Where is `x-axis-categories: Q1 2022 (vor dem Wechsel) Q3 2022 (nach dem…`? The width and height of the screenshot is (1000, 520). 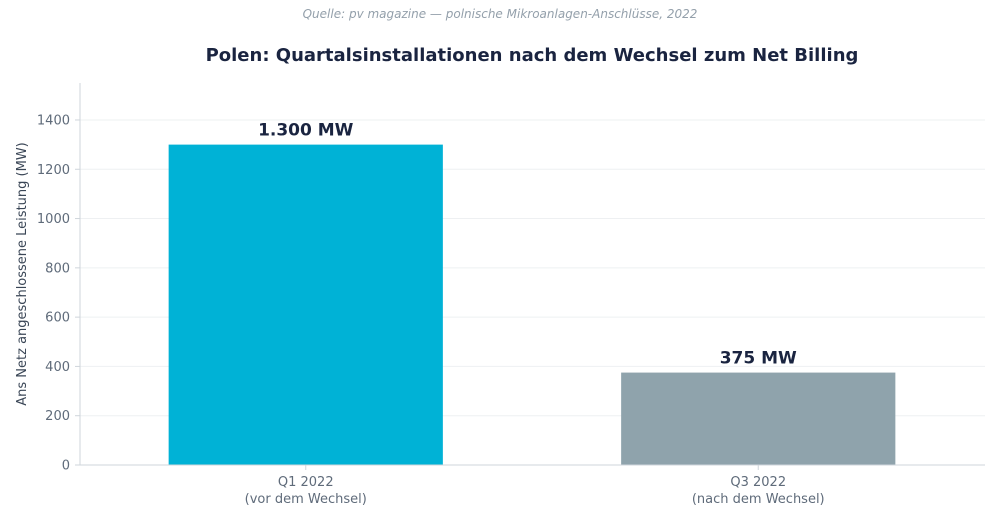
x-axis-categories: Q1 2022 (vor dem Wechsel) Q3 2022 (nach dem… is located at coordinates (535, 486).